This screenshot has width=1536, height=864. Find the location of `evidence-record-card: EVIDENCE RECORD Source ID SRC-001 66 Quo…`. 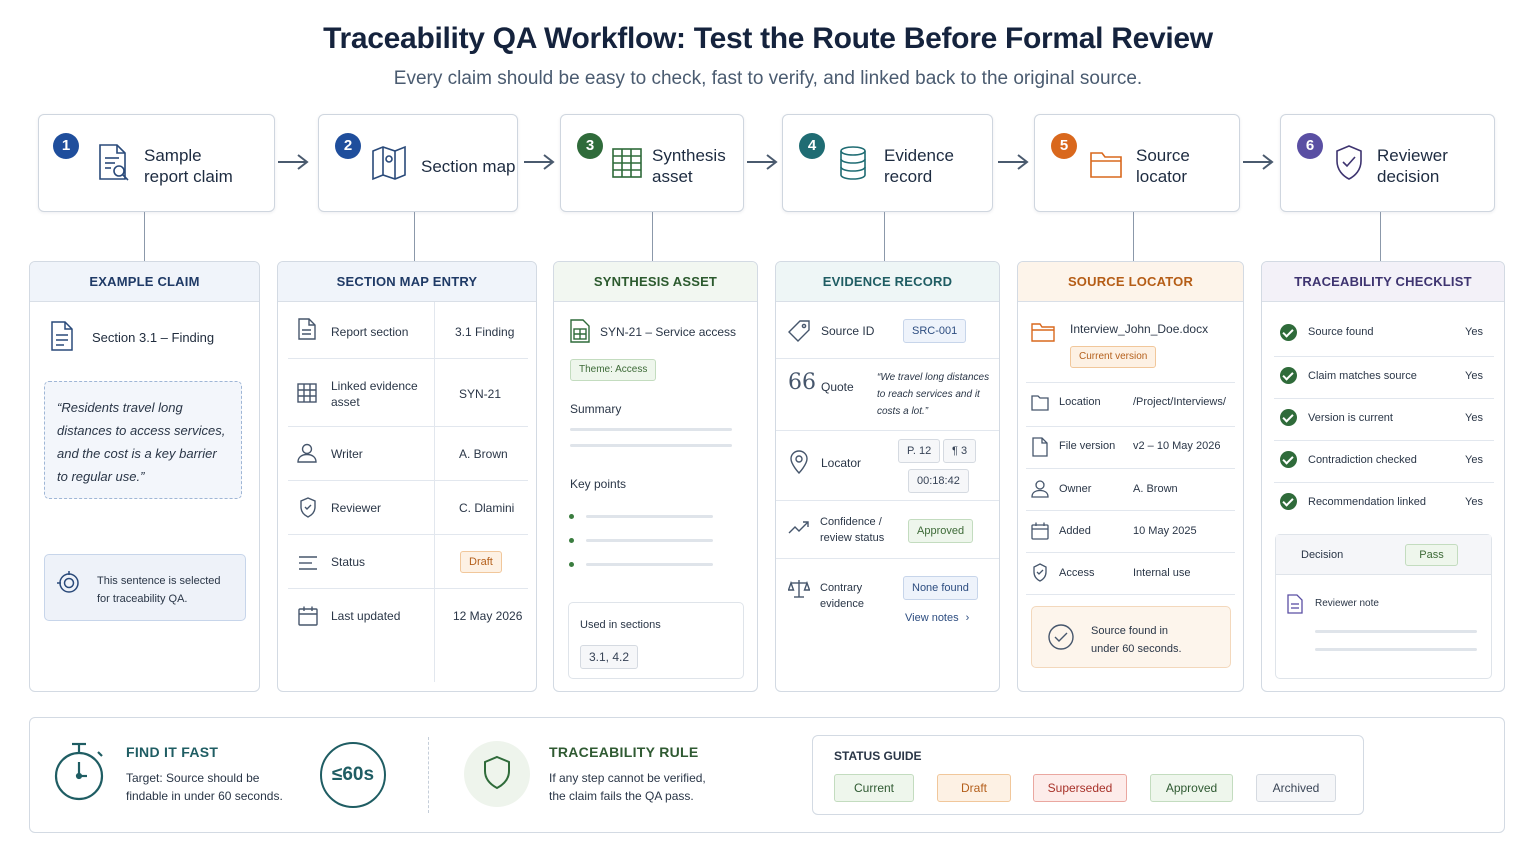

evidence-record-card: EVIDENCE RECORD Source ID SRC-001 66 Quo… is located at coordinates (887, 476).